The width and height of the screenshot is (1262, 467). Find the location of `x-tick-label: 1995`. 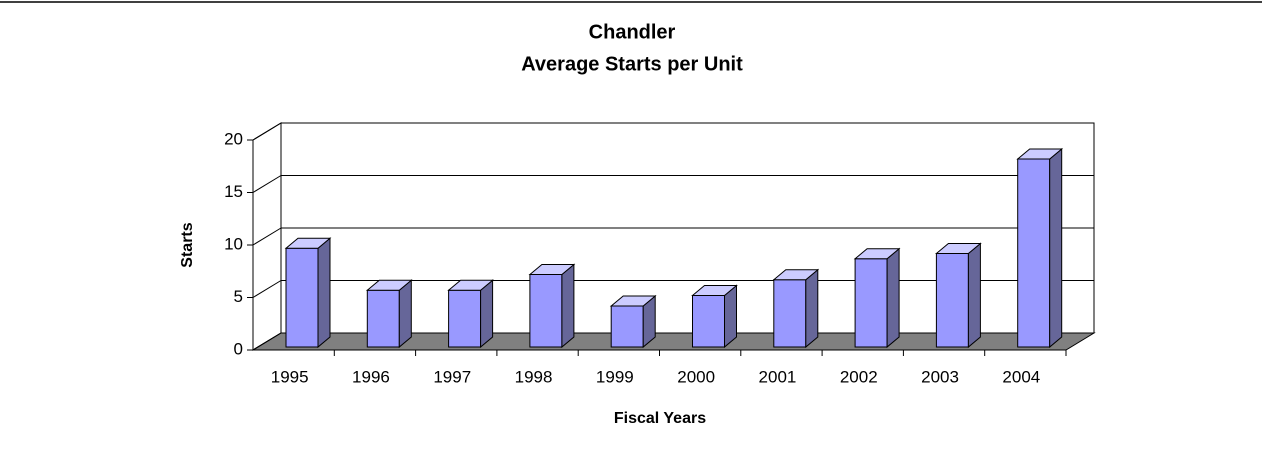

x-tick-label: 1995 is located at coordinates (290, 376).